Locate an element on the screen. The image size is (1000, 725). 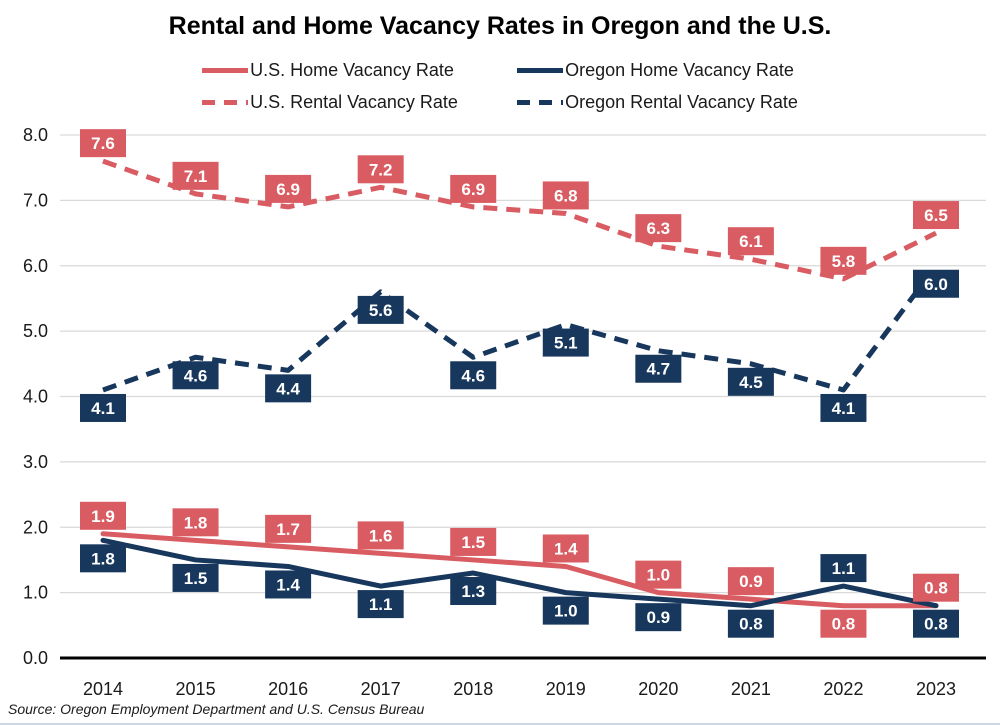
data-label-value: 6.3 is located at coordinates (659, 228).